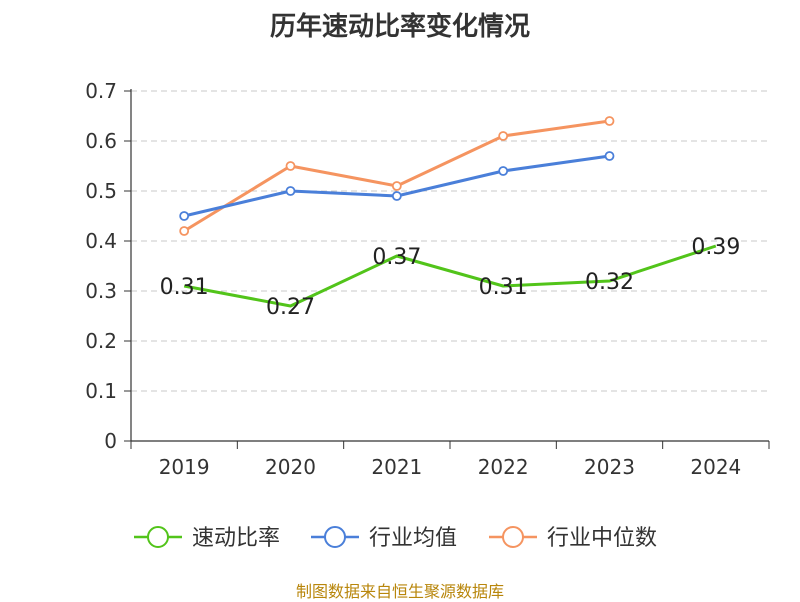 The width and height of the screenshot is (800, 602). What do you see at coordinates (110, 441) in the screenshot?
I see `y-tick-label: 0` at bounding box center [110, 441].